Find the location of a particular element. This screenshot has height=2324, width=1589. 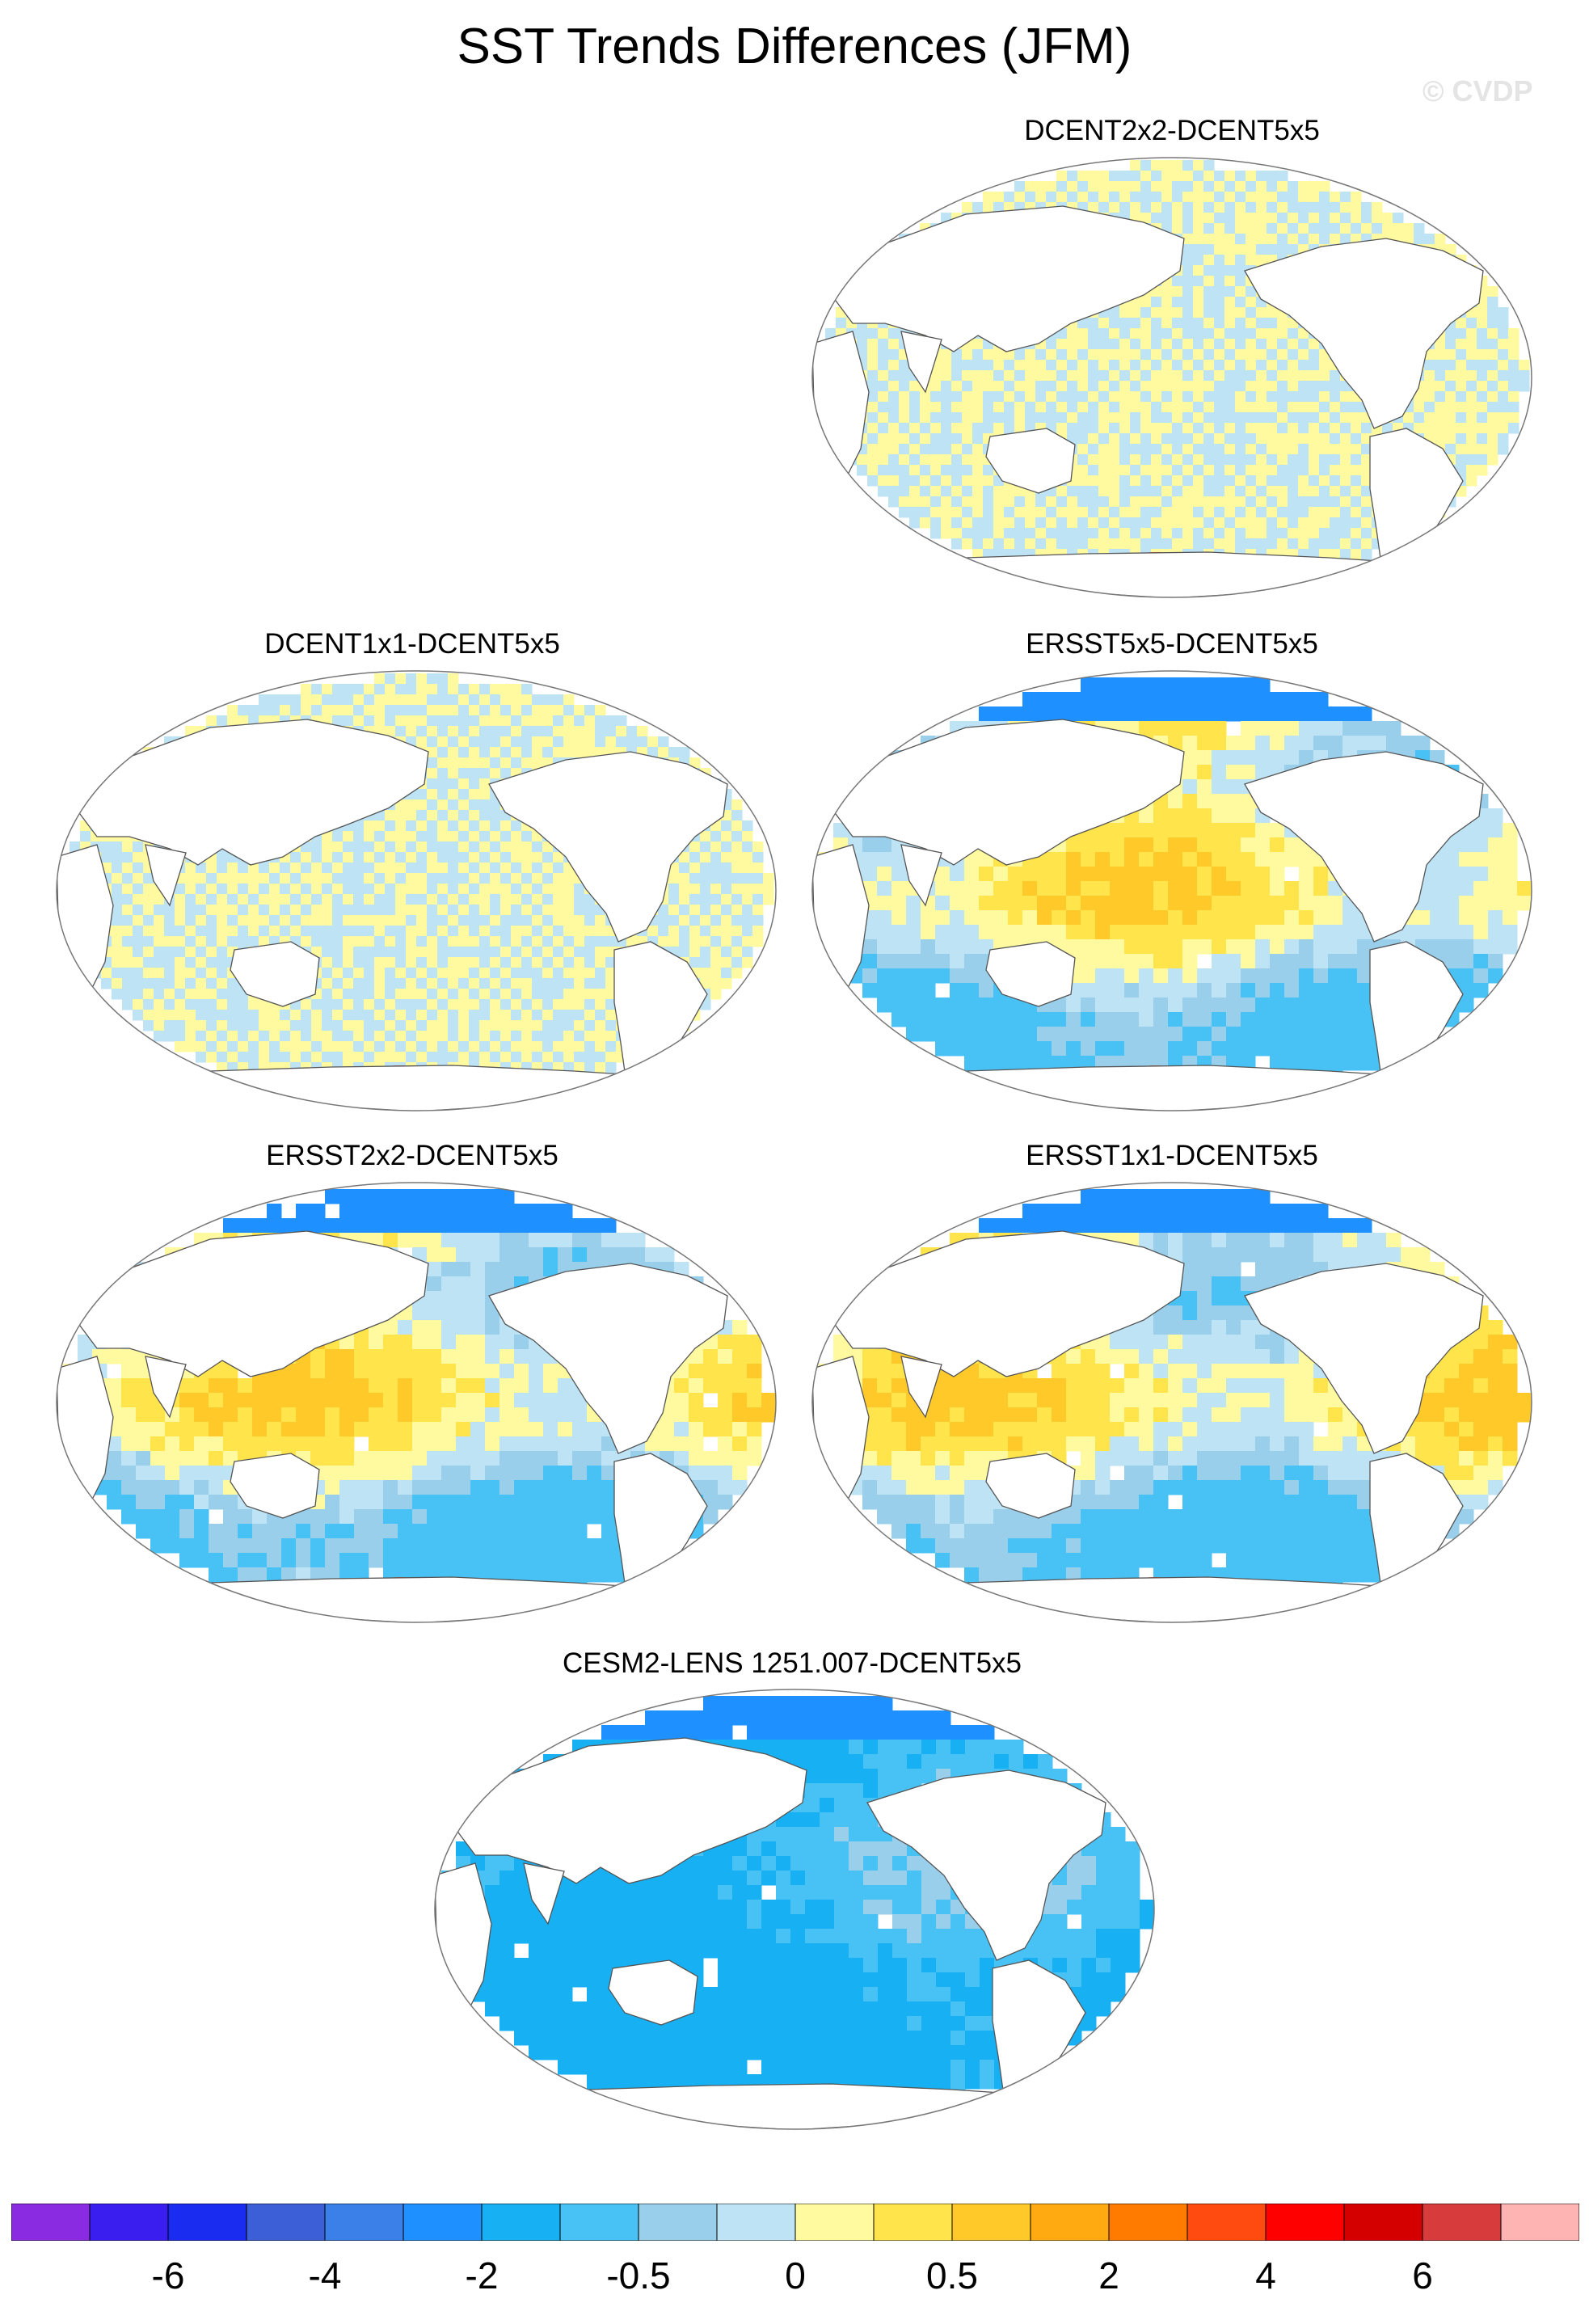

panel-title-cesm2: CESM2-LENS 1251.007-DCENT5x5 is located at coordinates (792, 1663).